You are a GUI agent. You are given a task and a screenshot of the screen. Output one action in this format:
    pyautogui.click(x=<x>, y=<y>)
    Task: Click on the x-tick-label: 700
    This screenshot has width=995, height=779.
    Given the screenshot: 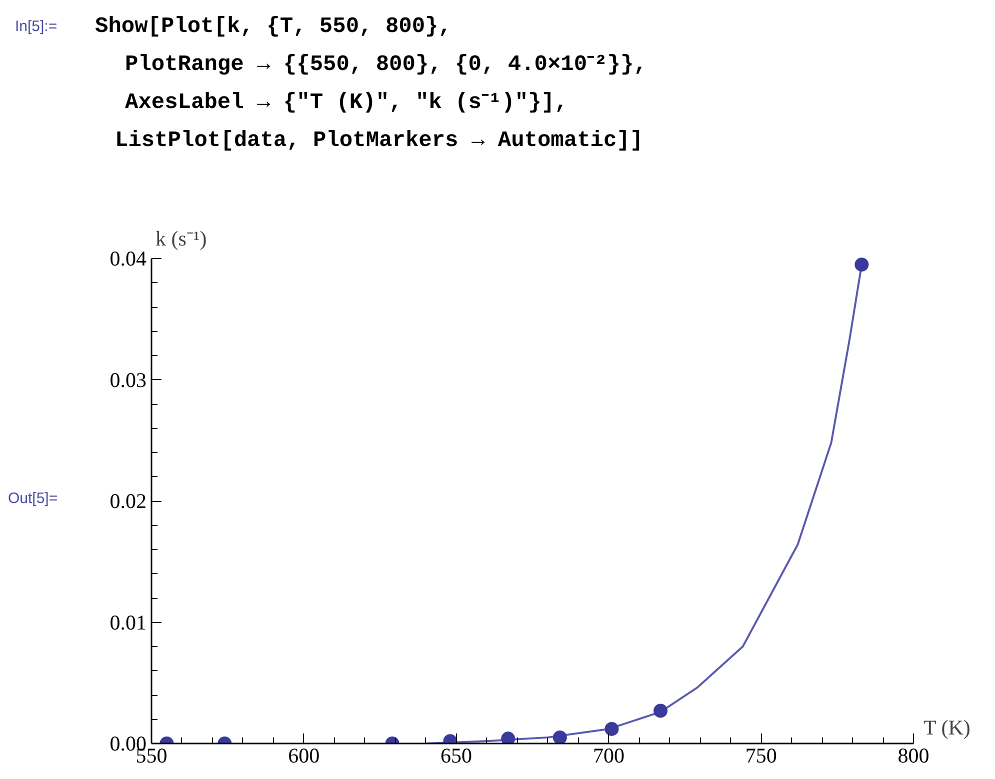 What is the action you would take?
    pyautogui.click(x=608, y=756)
    